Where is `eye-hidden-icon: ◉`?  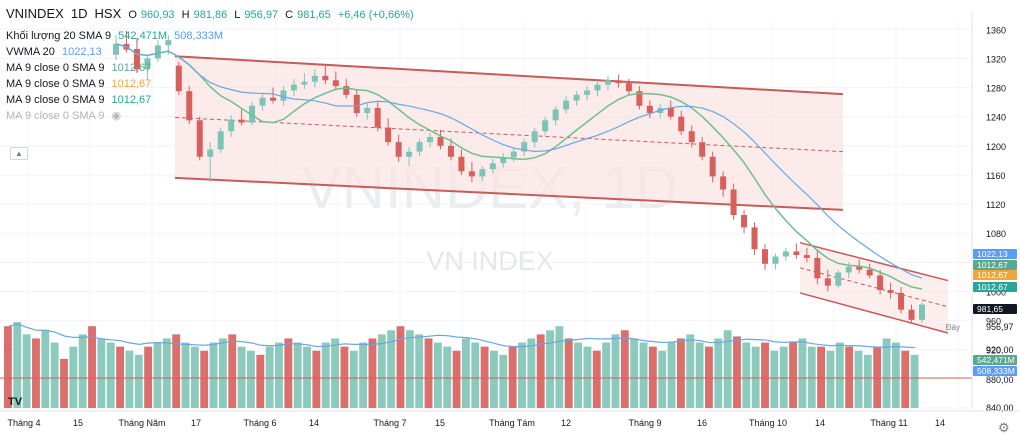
eye-hidden-icon: ◉ is located at coordinates (116, 116).